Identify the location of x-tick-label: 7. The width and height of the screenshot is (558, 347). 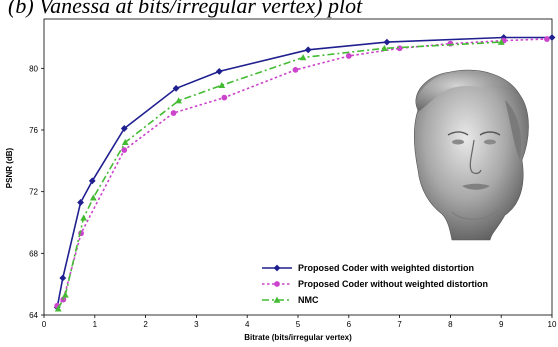
(399, 324).